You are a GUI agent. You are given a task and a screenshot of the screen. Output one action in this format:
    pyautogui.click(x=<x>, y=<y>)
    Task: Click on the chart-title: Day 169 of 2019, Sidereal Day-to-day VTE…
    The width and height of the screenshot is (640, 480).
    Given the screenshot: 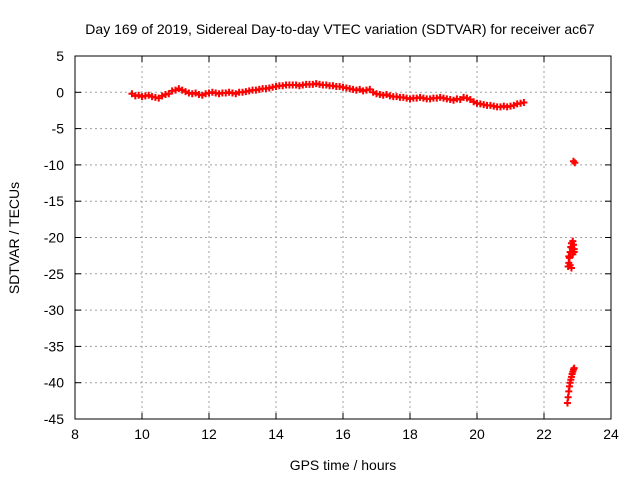 What is the action you would take?
    pyautogui.click(x=340, y=29)
    